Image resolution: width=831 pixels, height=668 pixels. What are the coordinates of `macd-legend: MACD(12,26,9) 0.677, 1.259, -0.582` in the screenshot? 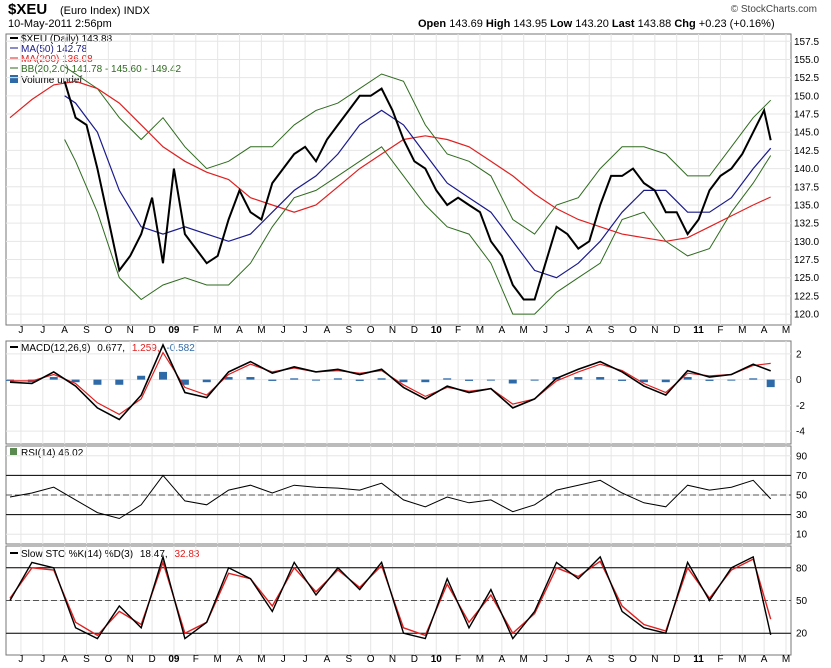 It's located at (102, 348).